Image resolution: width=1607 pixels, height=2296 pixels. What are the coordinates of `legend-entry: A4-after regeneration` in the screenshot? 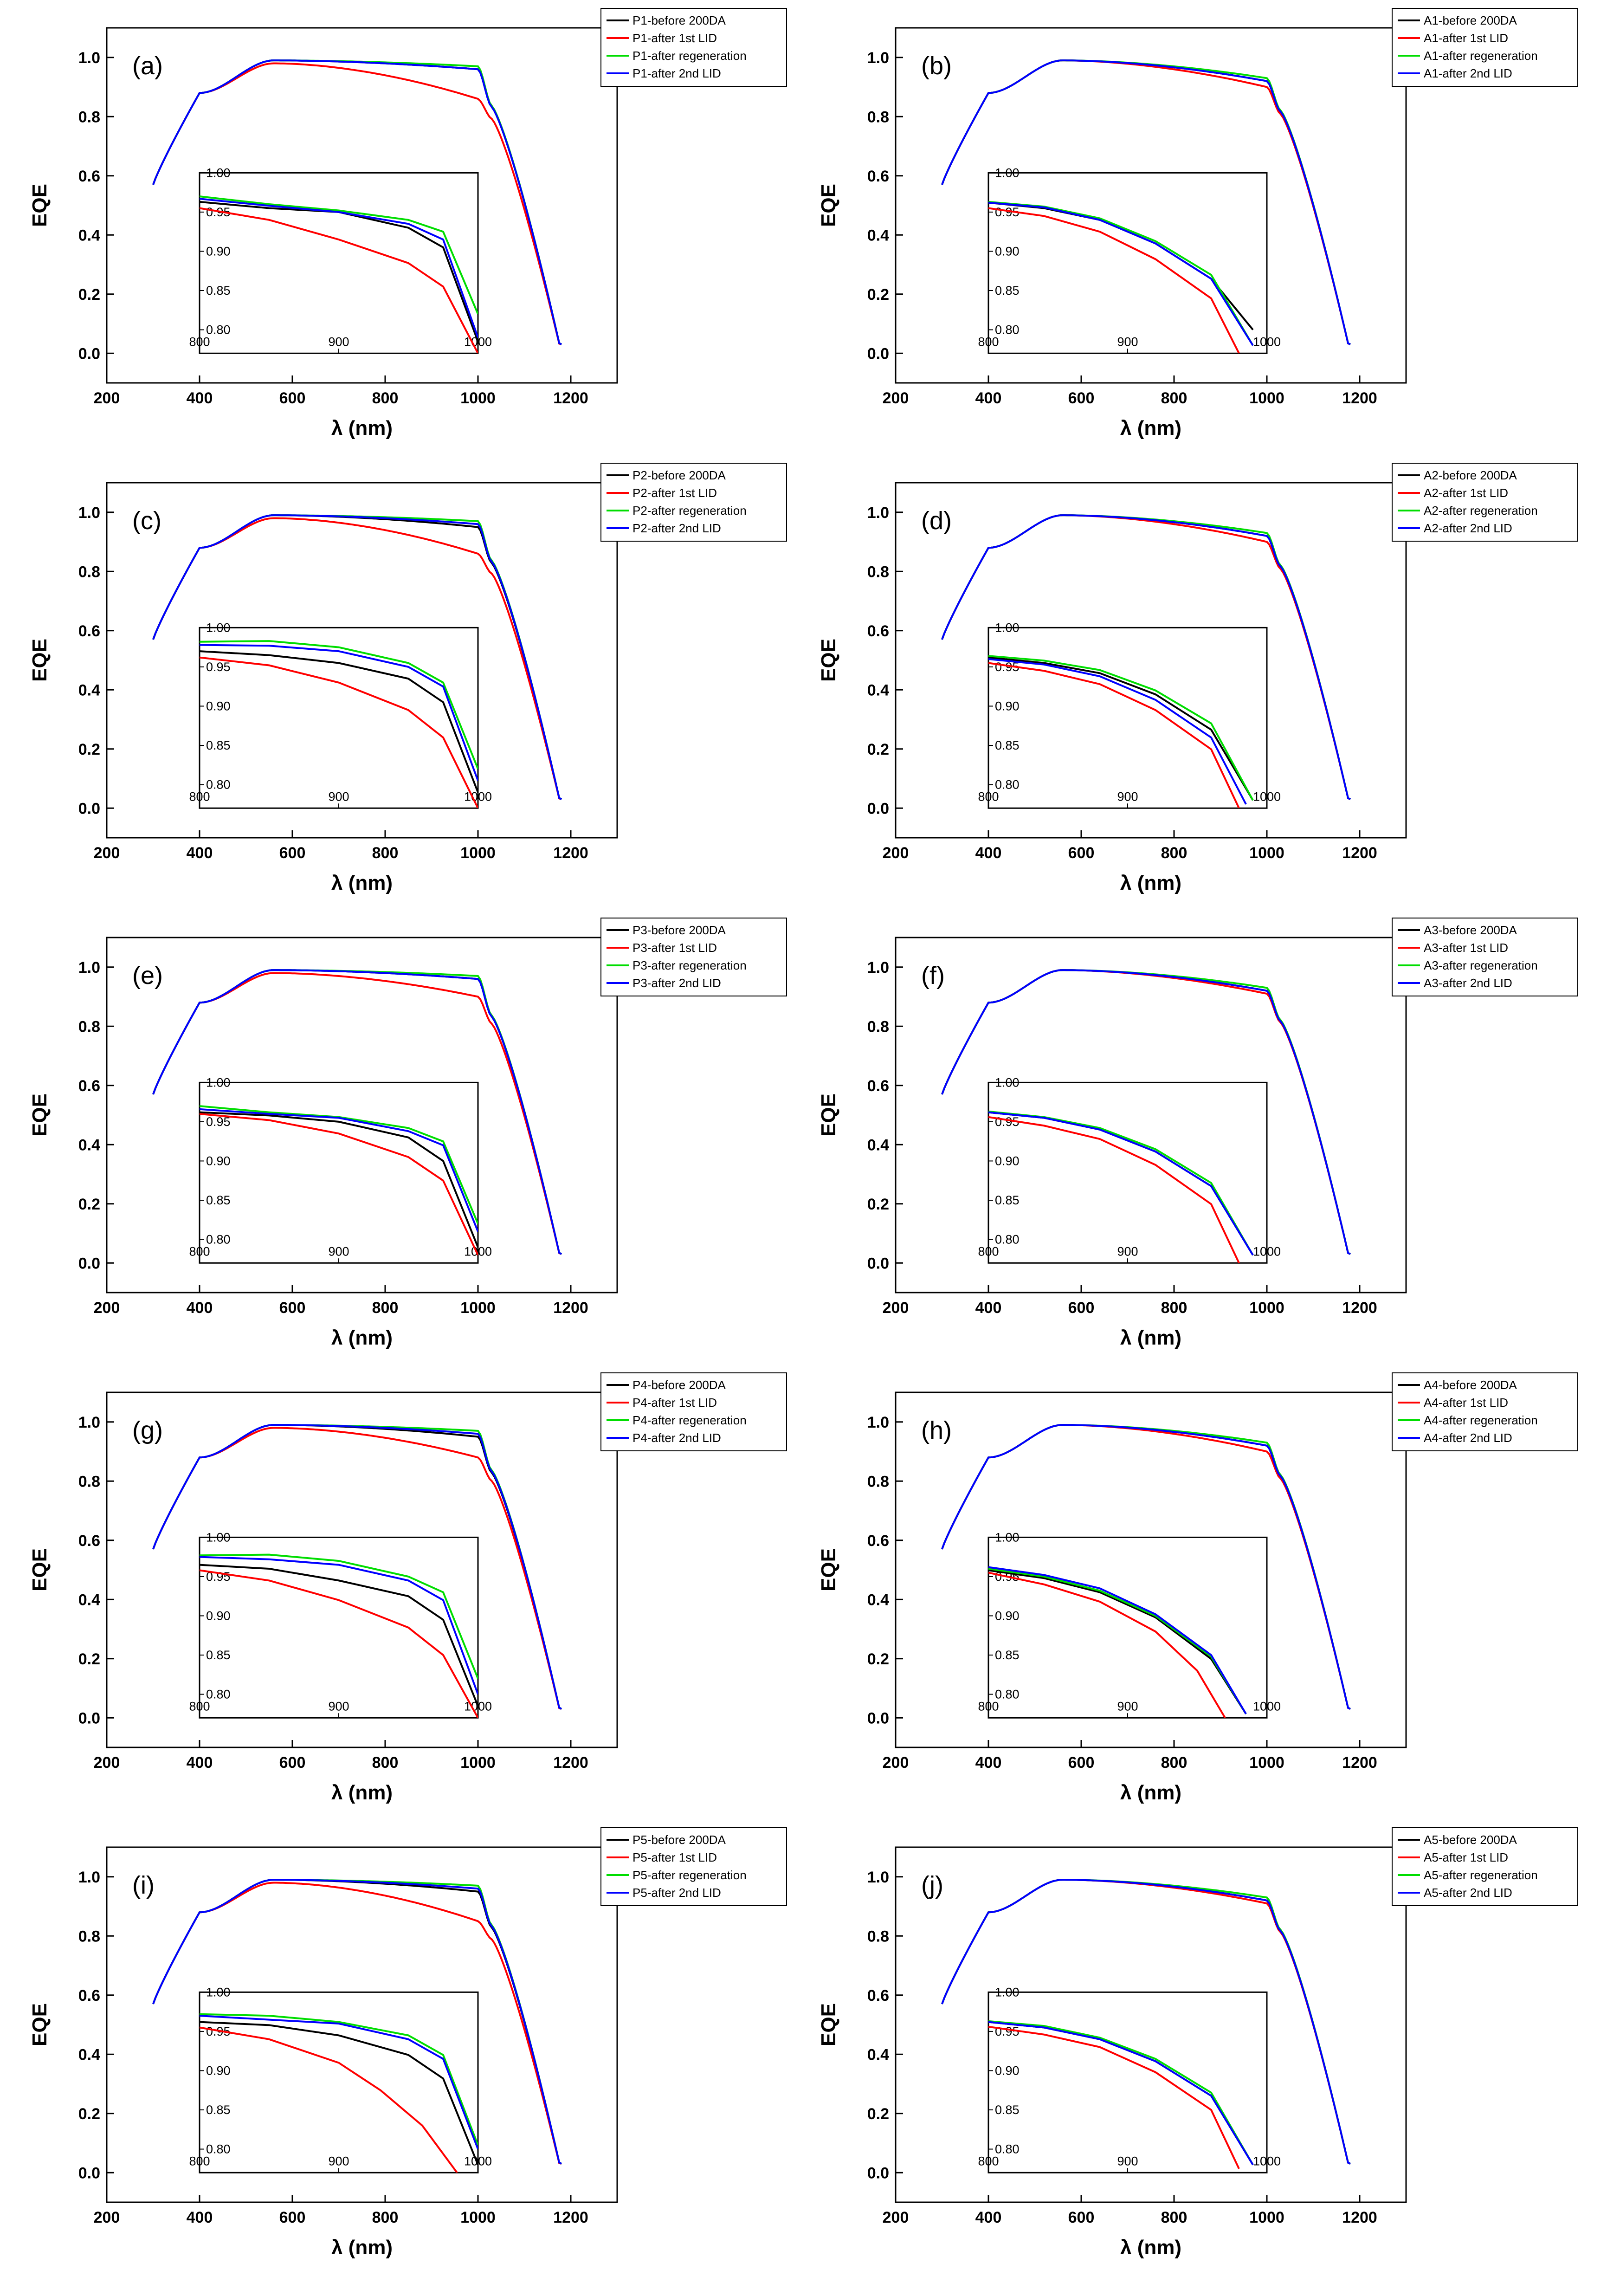 It's located at (1481, 1420).